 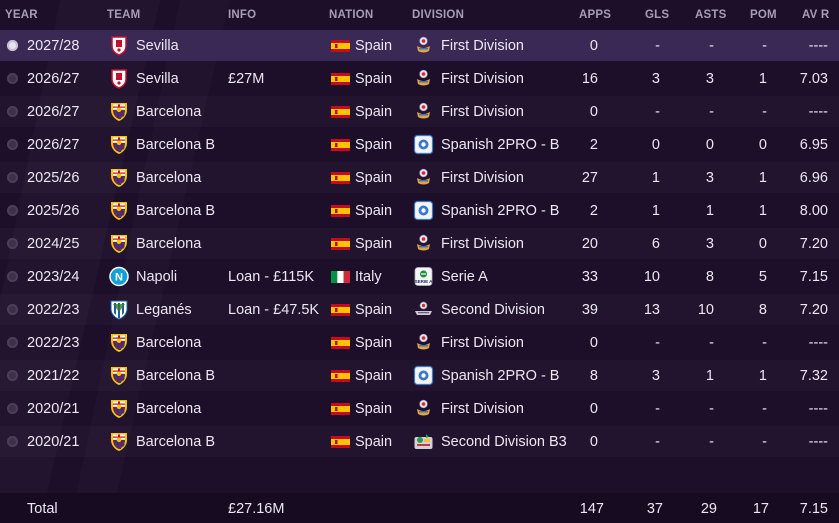 I want to click on col-avr: AV R, so click(x=816, y=15).